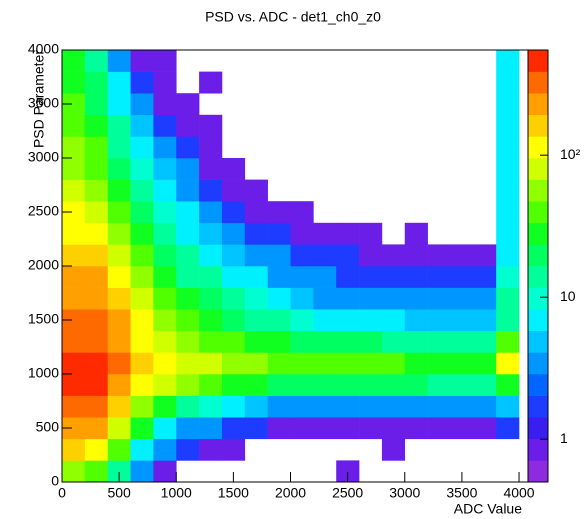 This screenshot has width=586, height=519. Describe the element at coordinates (347, 493) in the screenshot. I see `x-tick-label: 2500` at that location.